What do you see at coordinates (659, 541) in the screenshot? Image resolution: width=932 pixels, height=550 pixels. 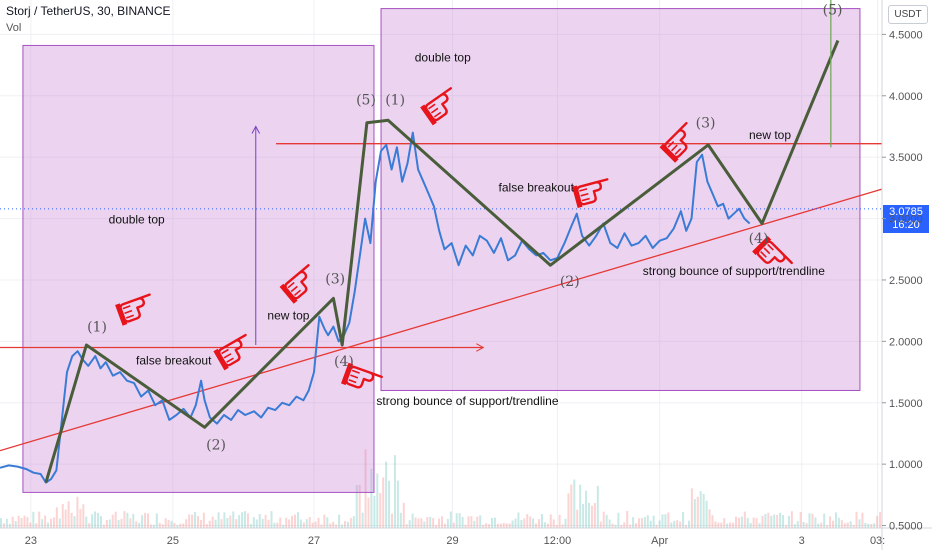 I see `time-tick-label: Apr` at bounding box center [659, 541].